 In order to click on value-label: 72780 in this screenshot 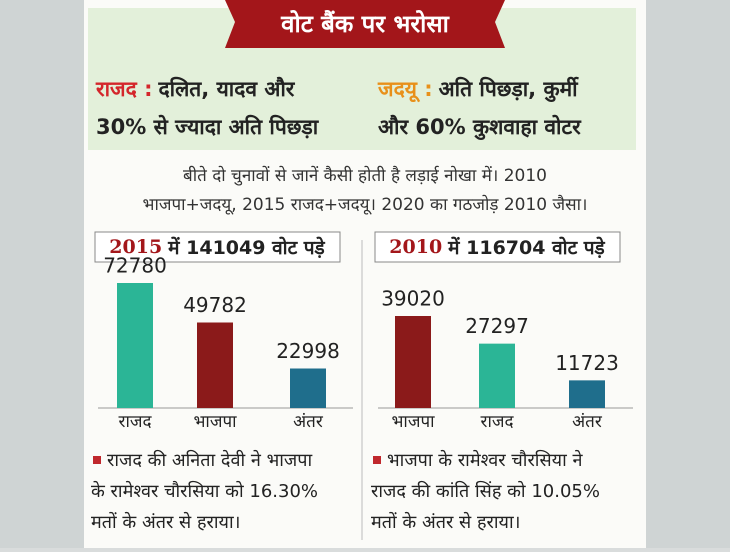, I will do `click(135, 266)`.